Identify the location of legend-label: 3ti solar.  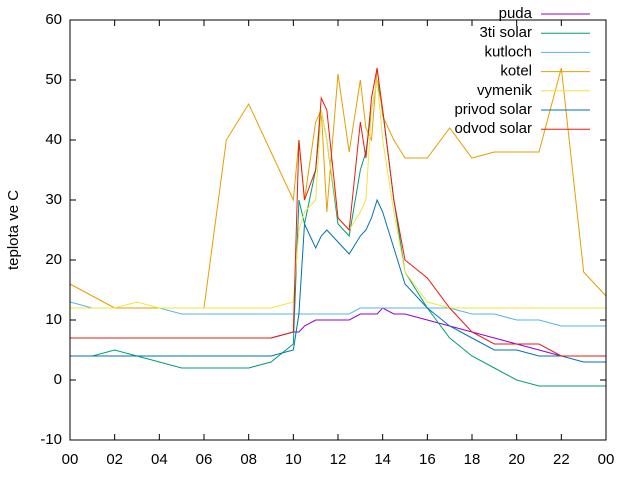
(505, 32).